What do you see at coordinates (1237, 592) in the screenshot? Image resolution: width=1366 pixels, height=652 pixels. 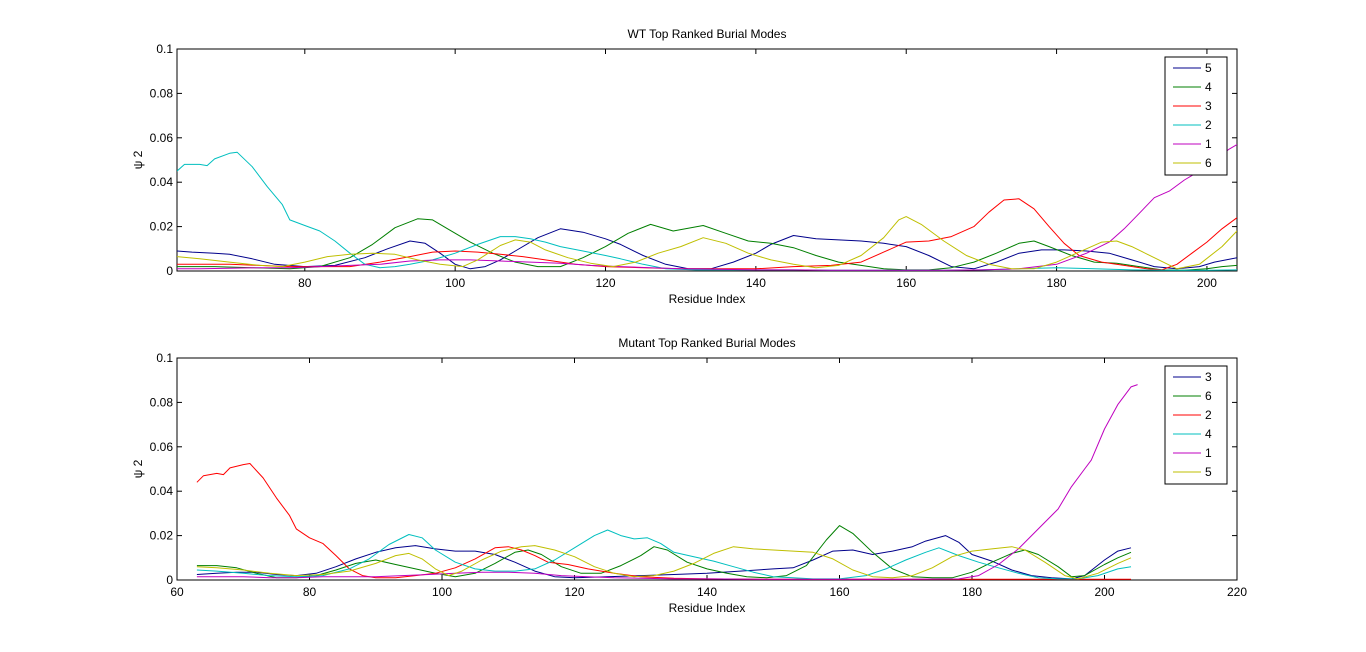 I see `x-tick-label: 220` at bounding box center [1237, 592].